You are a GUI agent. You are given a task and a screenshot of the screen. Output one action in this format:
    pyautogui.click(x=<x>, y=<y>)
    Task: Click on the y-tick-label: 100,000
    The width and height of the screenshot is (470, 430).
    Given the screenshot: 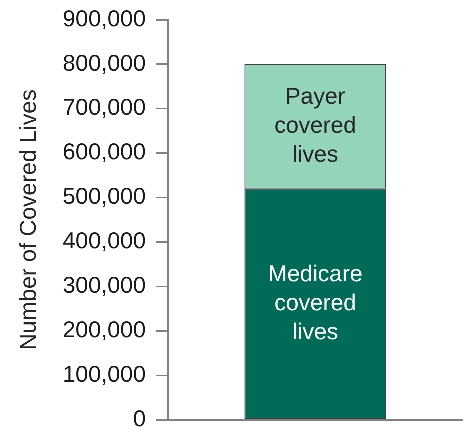 What is the action you would take?
    pyautogui.click(x=104, y=373)
    